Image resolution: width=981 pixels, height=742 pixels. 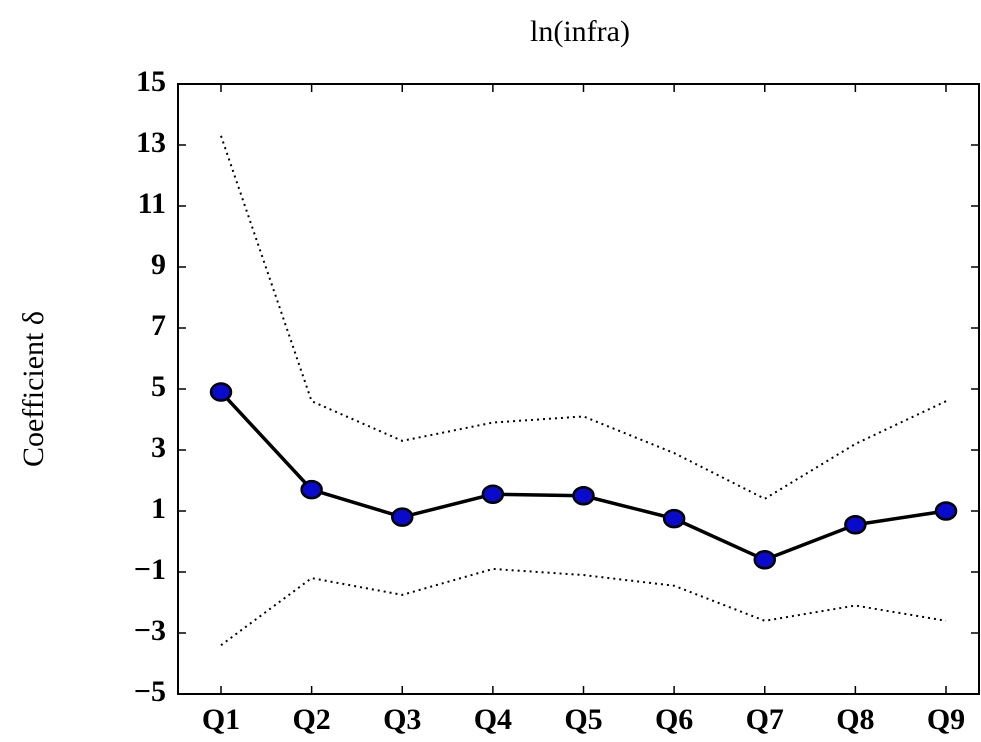 I want to click on y-tick-label: −3, so click(x=150, y=630).